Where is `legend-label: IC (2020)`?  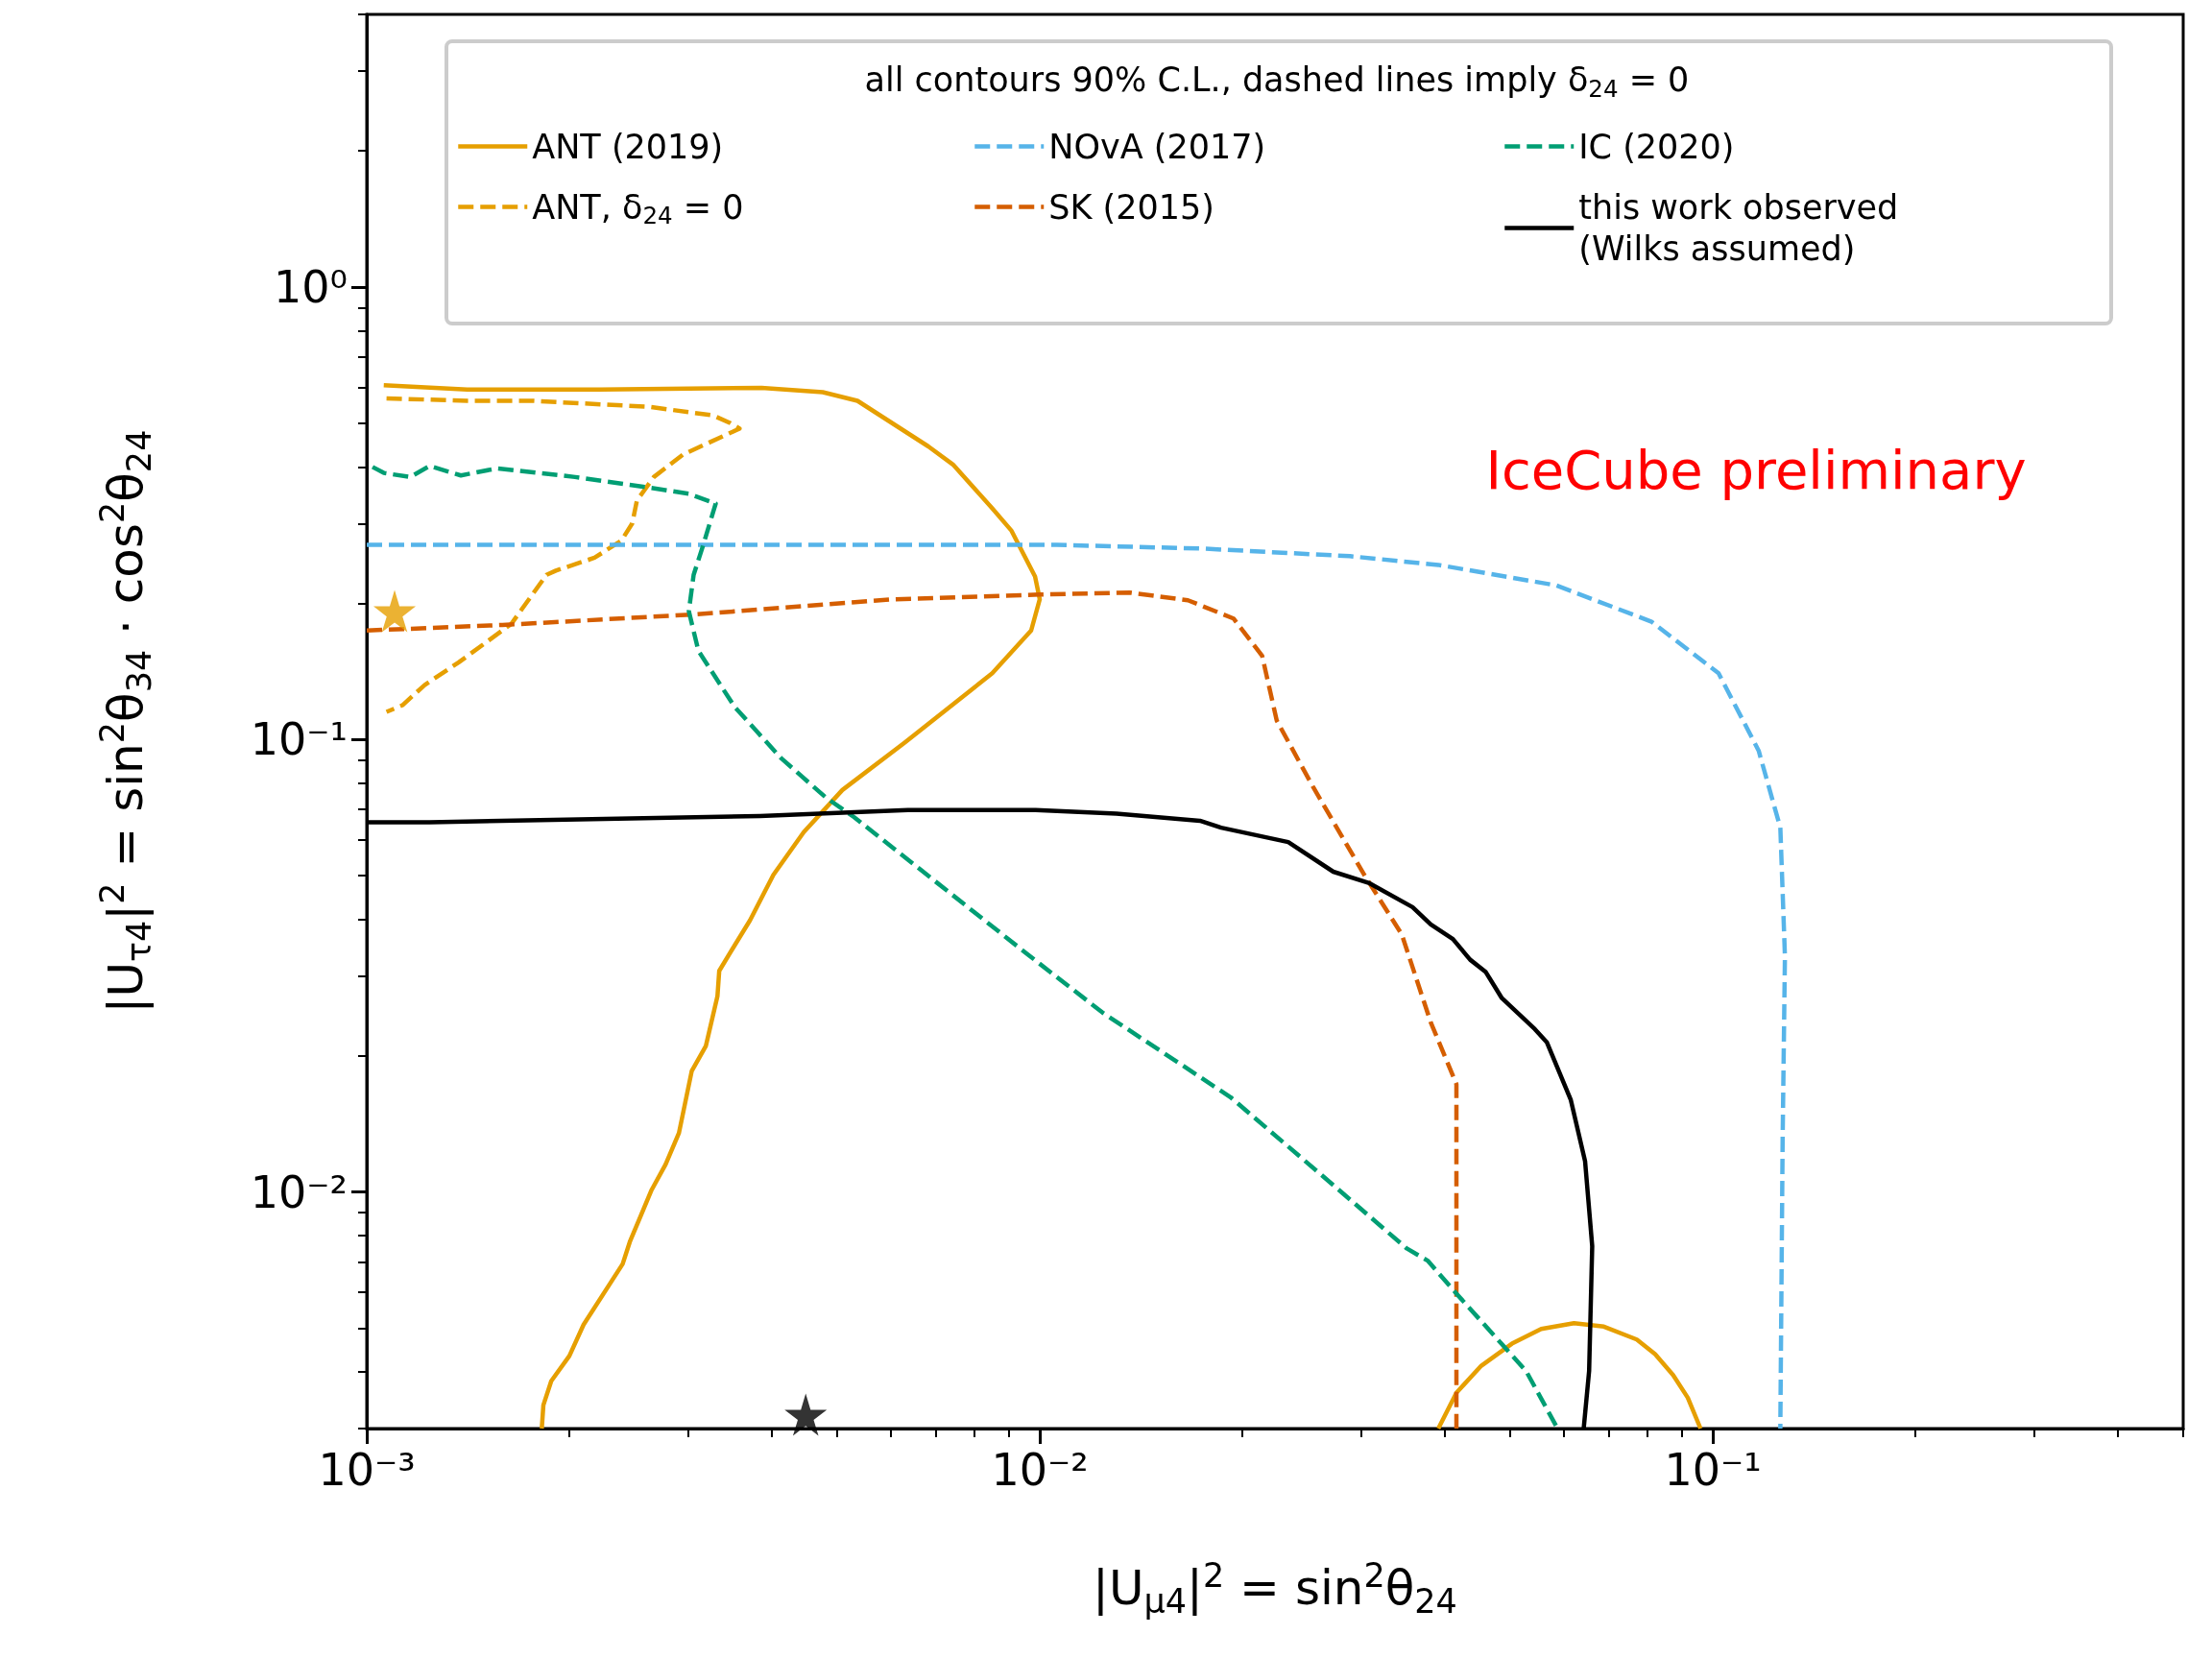
legend-label: IC (2020) is located at coordinates (1657, 146).